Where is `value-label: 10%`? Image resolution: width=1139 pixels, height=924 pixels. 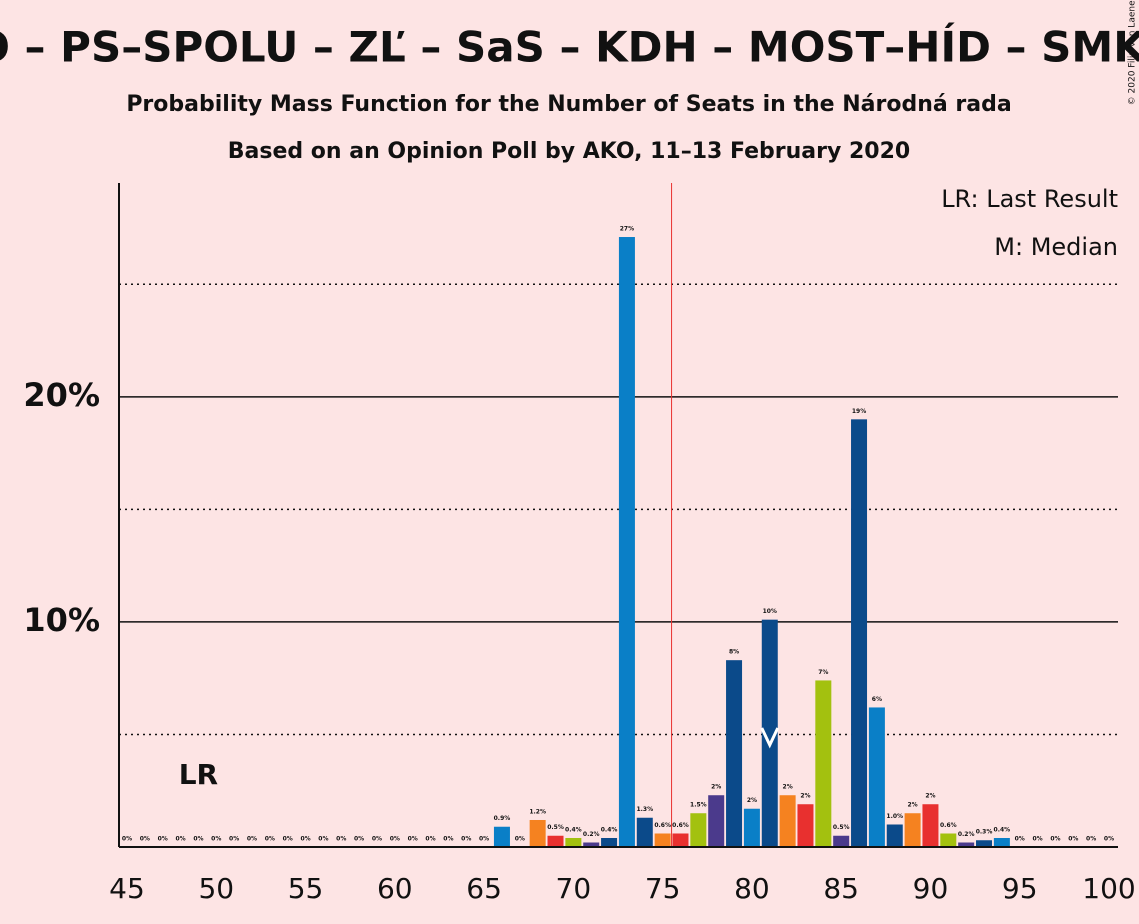 value-label: 10% is located at coordinates (770, 611).